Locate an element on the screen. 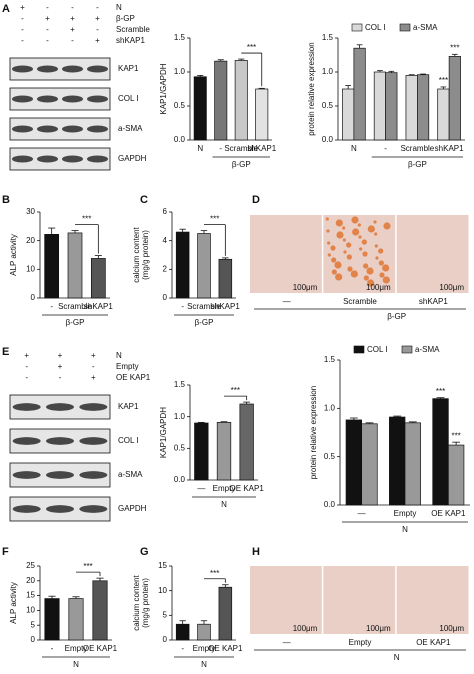 The image size is (474, 674). y-axis-label: calcium content is located at coordinates (136, 602).